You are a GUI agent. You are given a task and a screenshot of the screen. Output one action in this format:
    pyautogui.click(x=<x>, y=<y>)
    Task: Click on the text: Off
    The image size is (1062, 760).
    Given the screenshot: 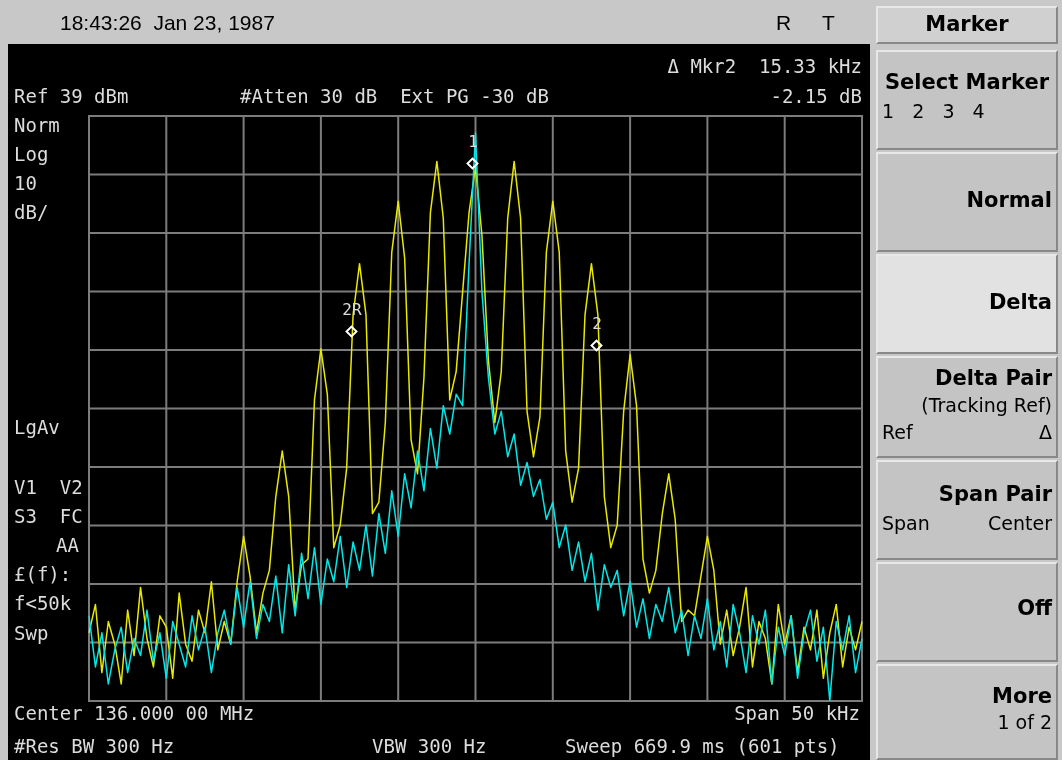 What is the action you would take?
    pyautogui.click(x=1034, y=608)
    